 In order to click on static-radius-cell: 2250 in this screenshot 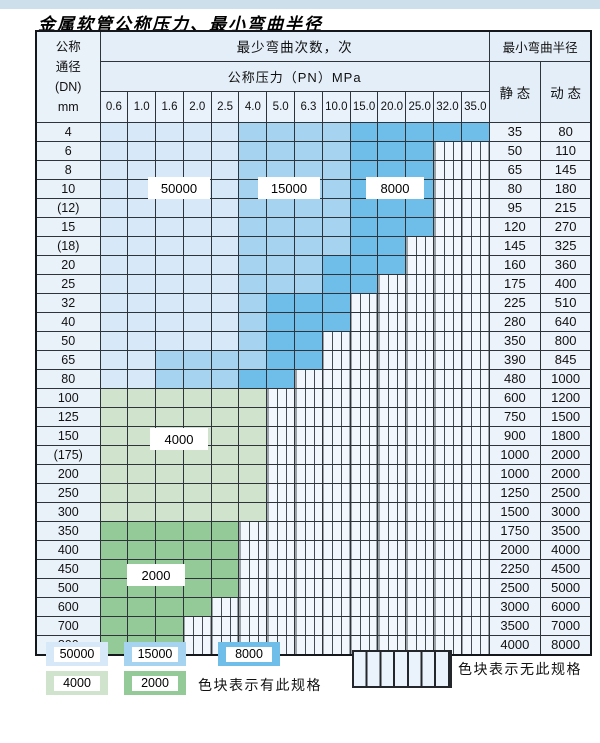, I will do `click(514, 568)`.